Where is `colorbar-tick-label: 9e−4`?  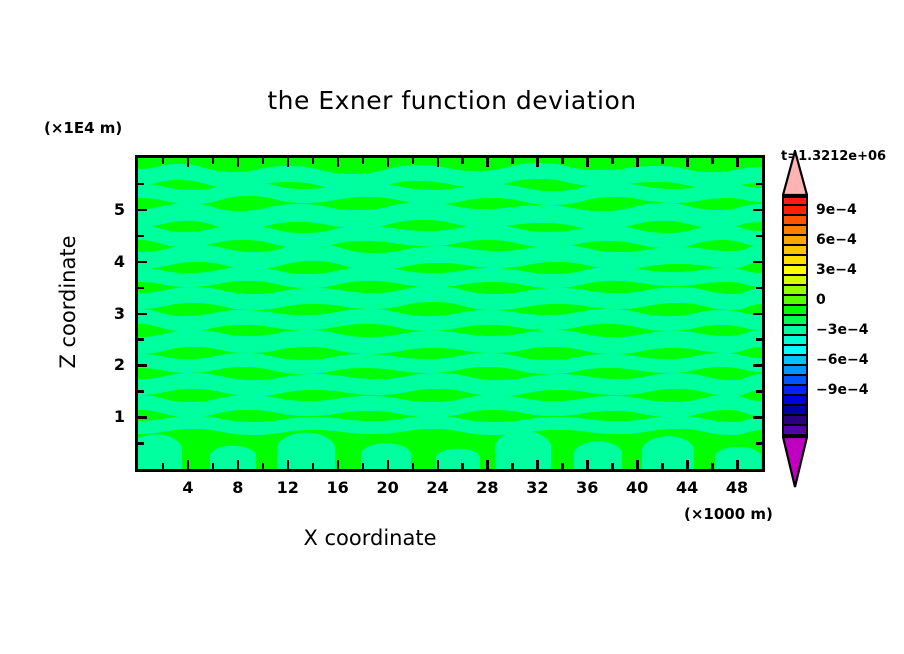
colorbar-tick-label: 9e−4 is located at coordinates (836, 210).